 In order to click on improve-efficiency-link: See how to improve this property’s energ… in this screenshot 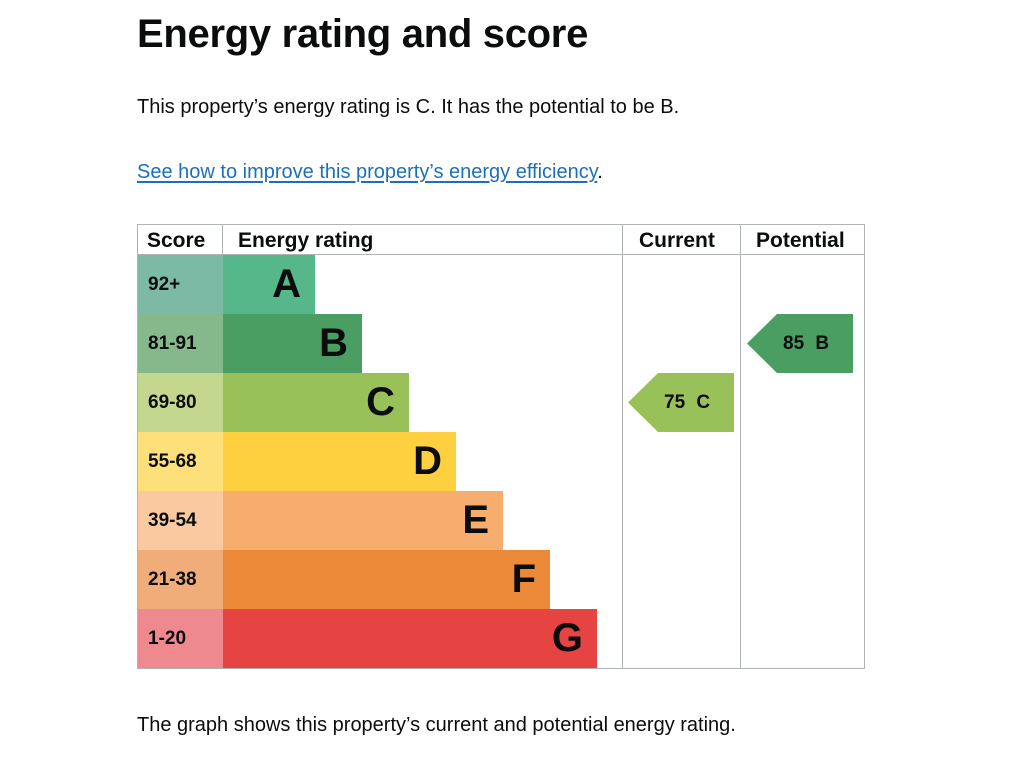, I will do `click(367, 172)`.